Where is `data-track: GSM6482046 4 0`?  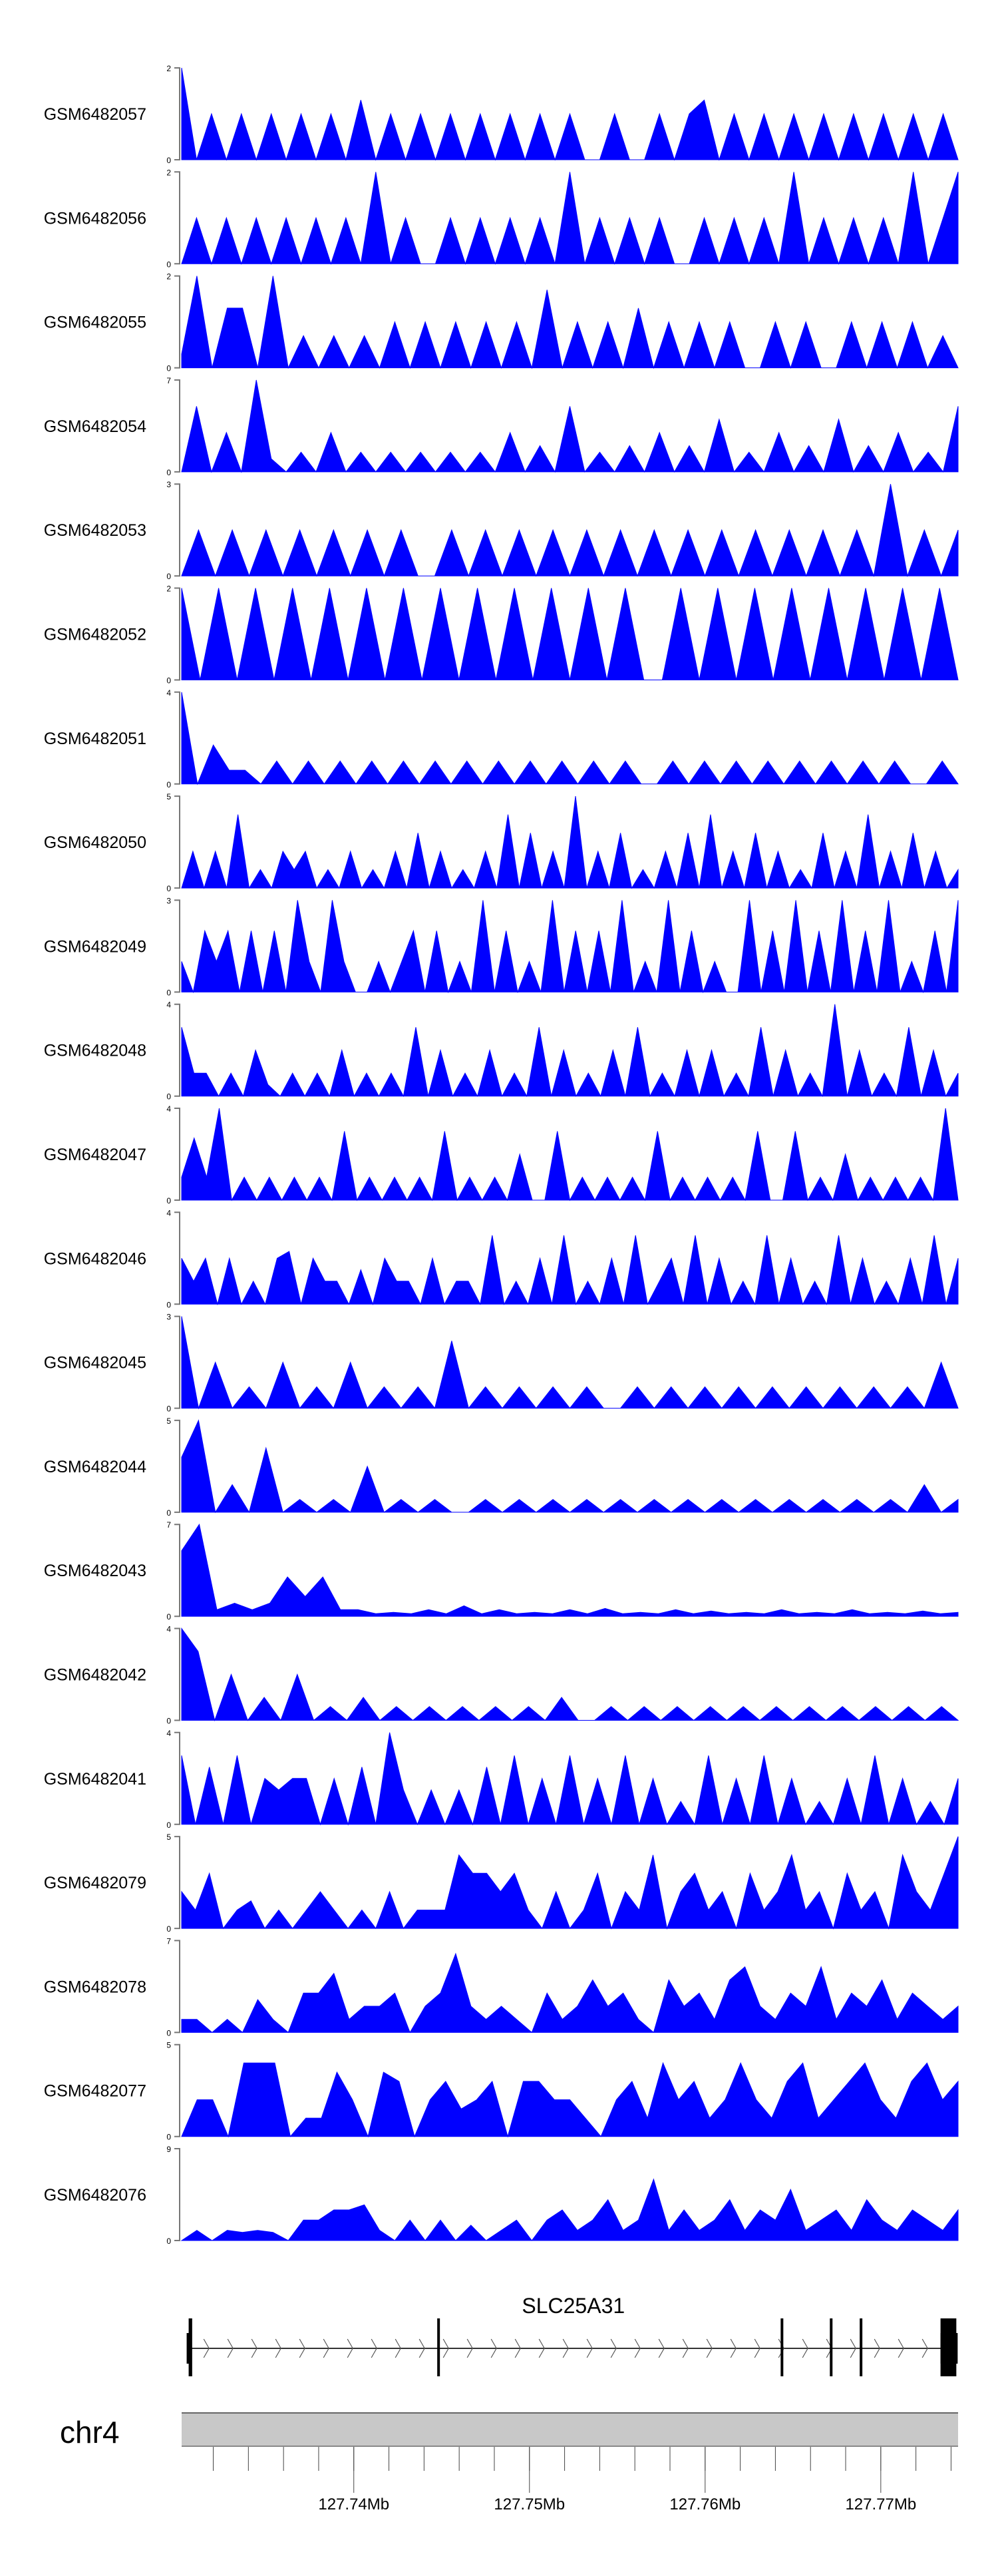 data-track: GSM6482046 4 0 is located at coordinates (501, 1258).